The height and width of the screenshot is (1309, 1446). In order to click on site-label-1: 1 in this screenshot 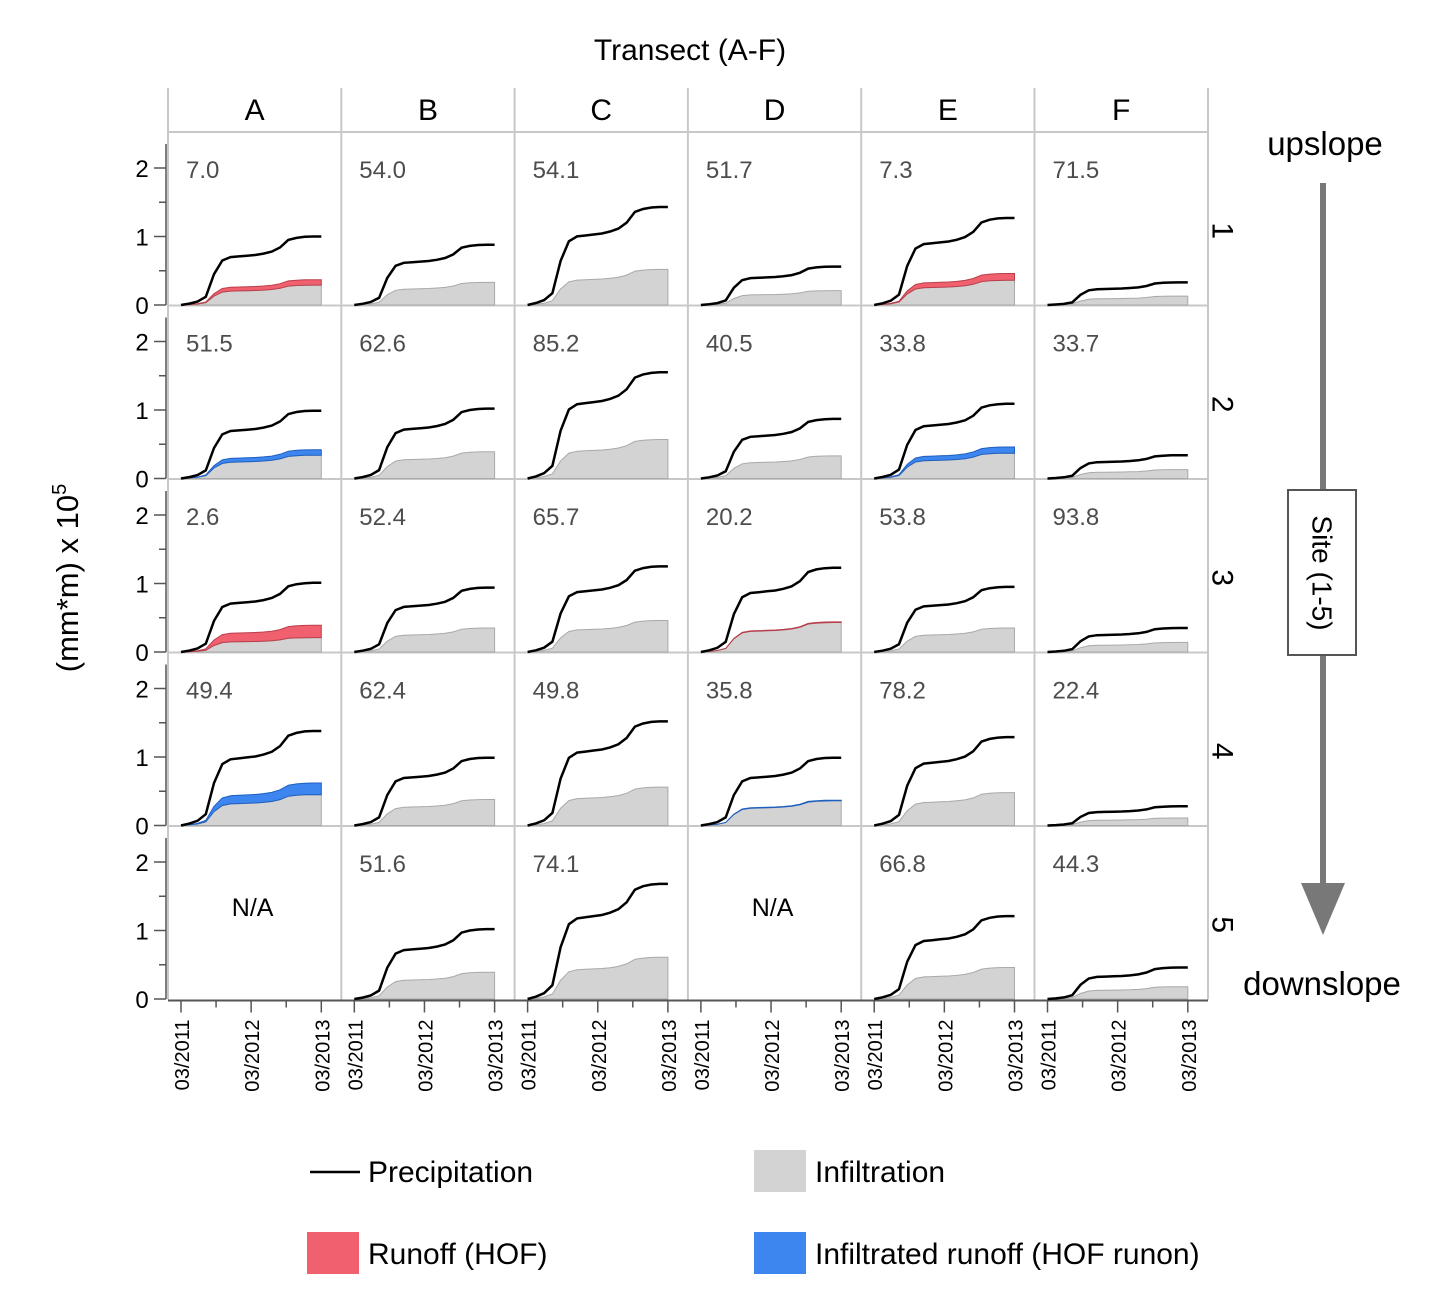, I will do `click(1222, 230)`.